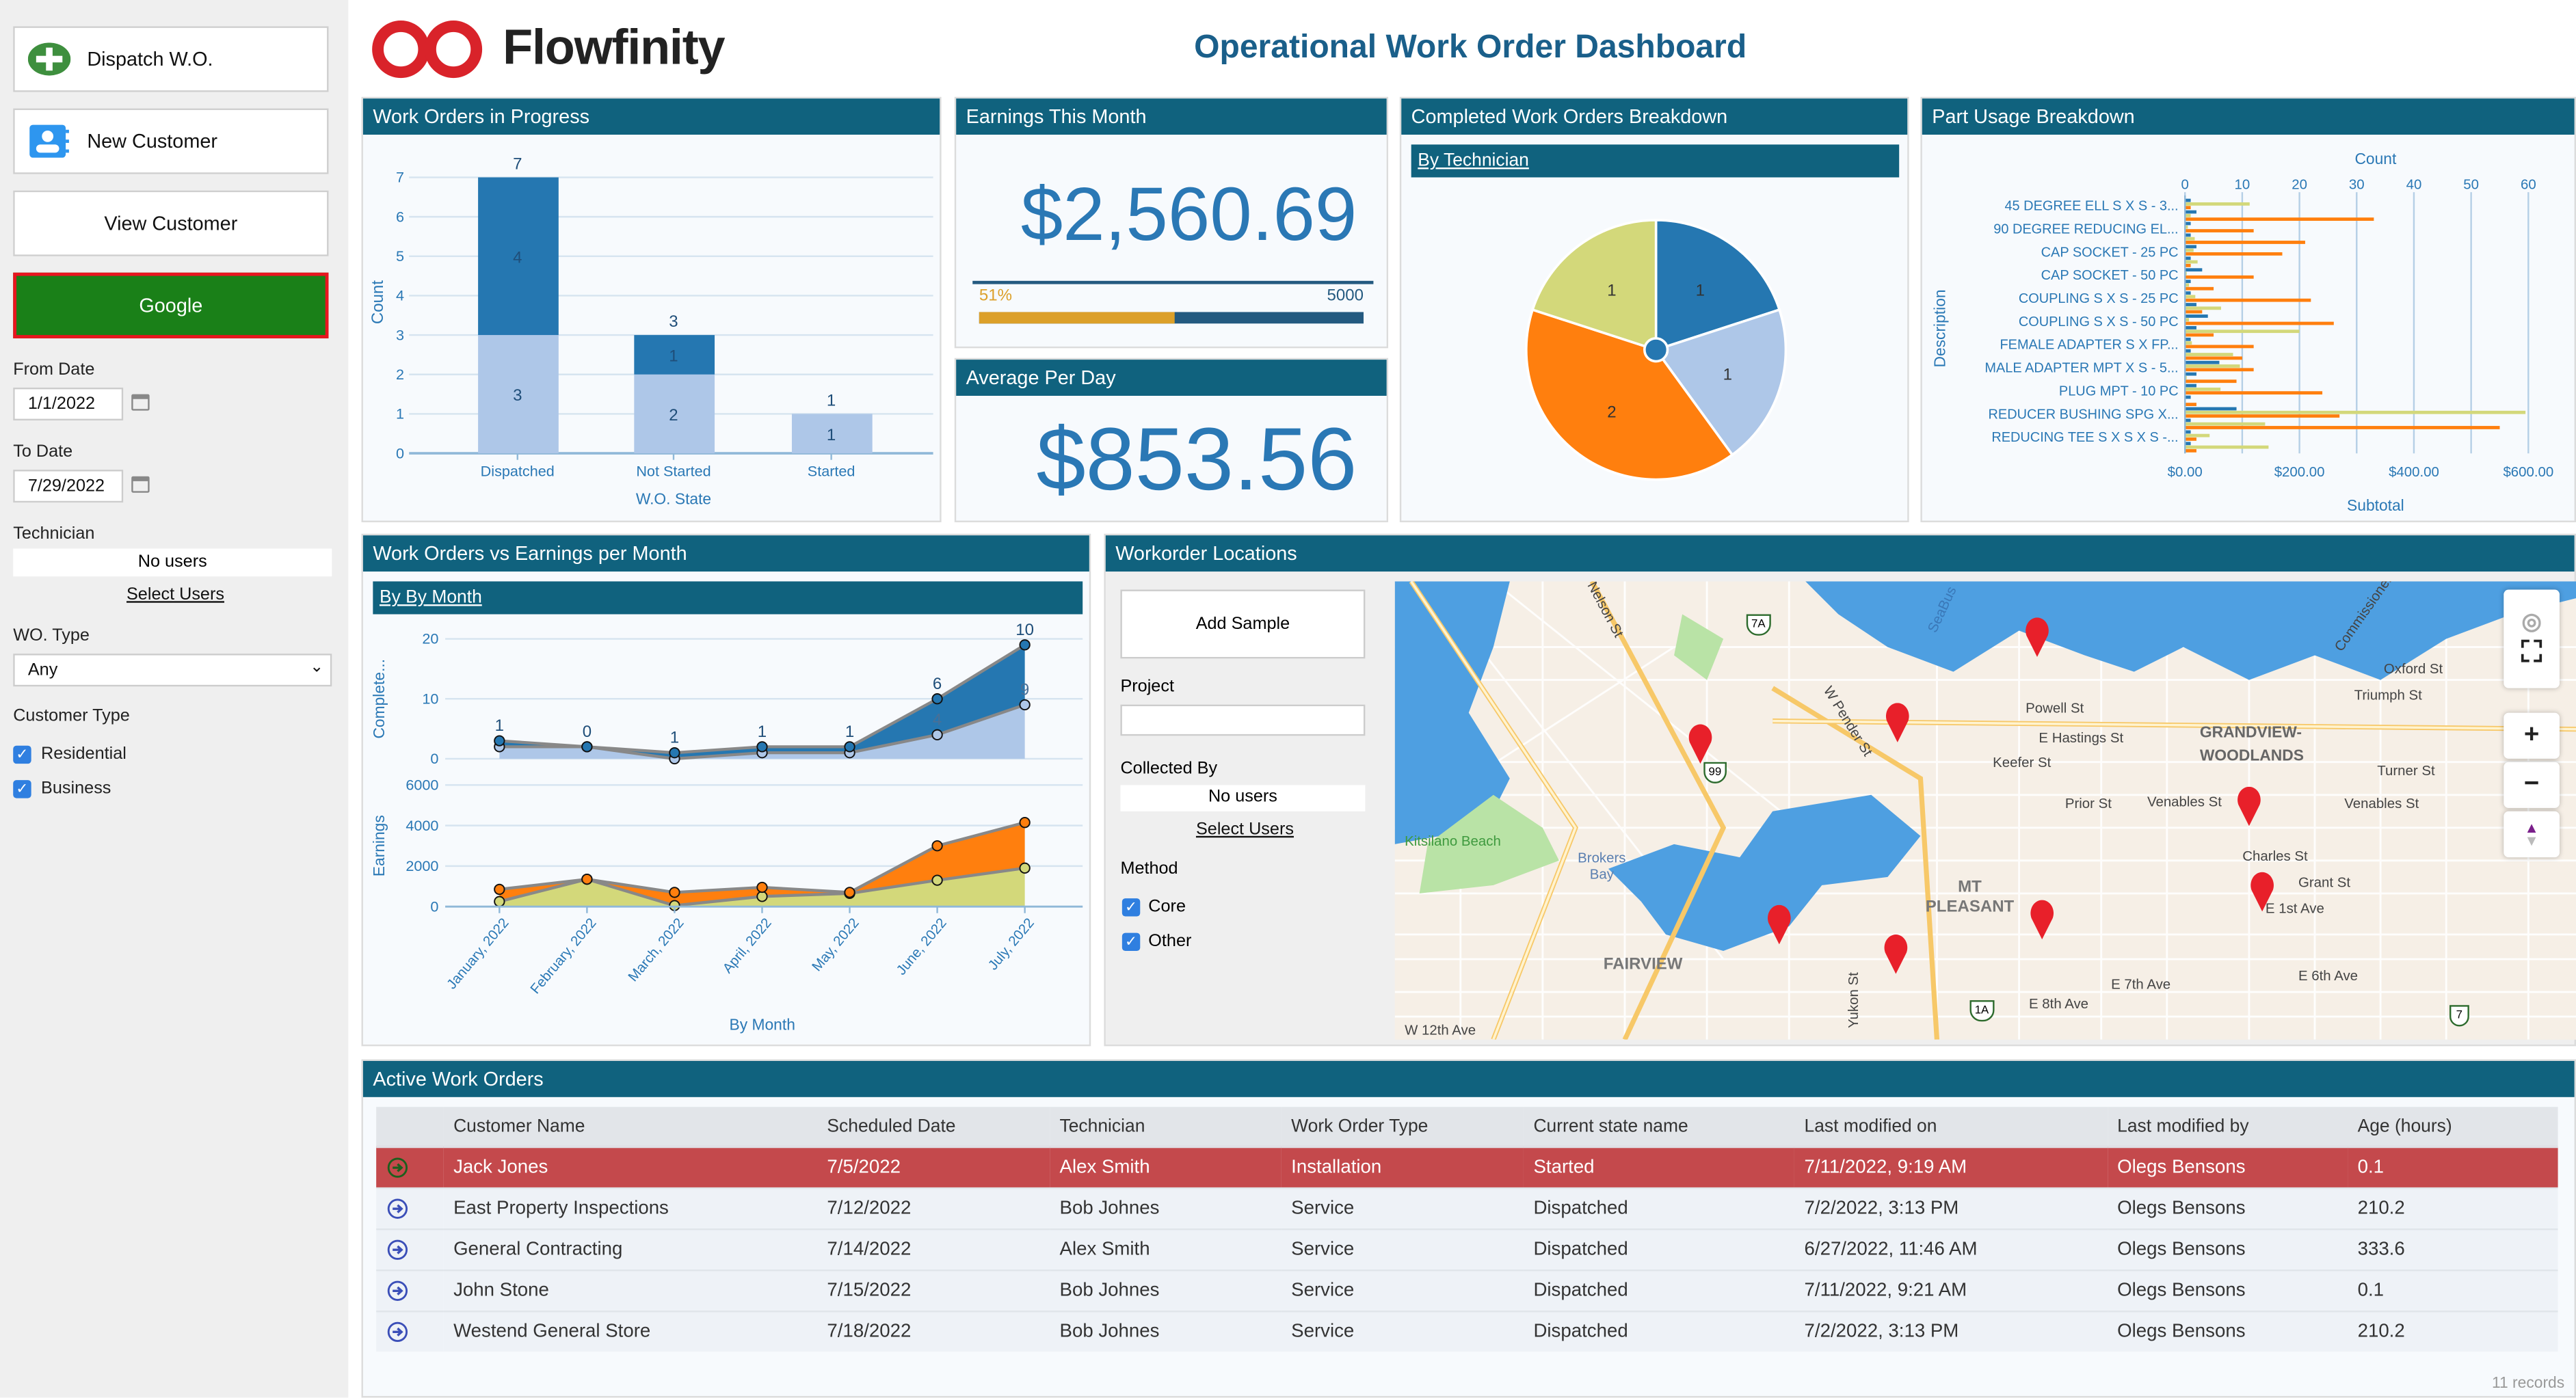 The width and height of the screenshot is (2576, 1398). I want to click on new-customer-label: New Customer, so click(152, 141).